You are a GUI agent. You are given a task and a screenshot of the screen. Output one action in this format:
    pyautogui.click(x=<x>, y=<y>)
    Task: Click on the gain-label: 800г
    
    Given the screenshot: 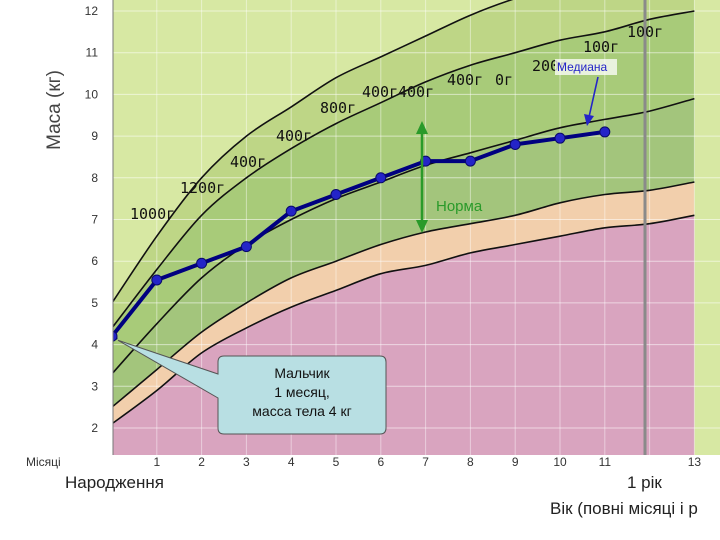 What is the action you would take?
    pyautogui.click(x=338, y=108)
    